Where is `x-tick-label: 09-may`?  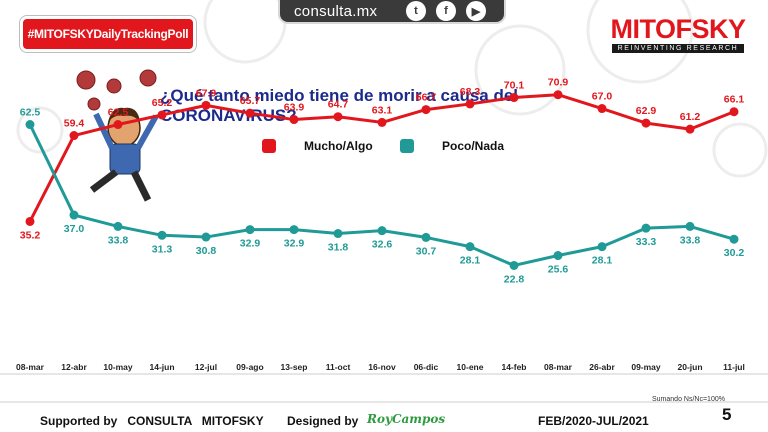
x-tick-label: 09-may is located at coordinates (646, 367).